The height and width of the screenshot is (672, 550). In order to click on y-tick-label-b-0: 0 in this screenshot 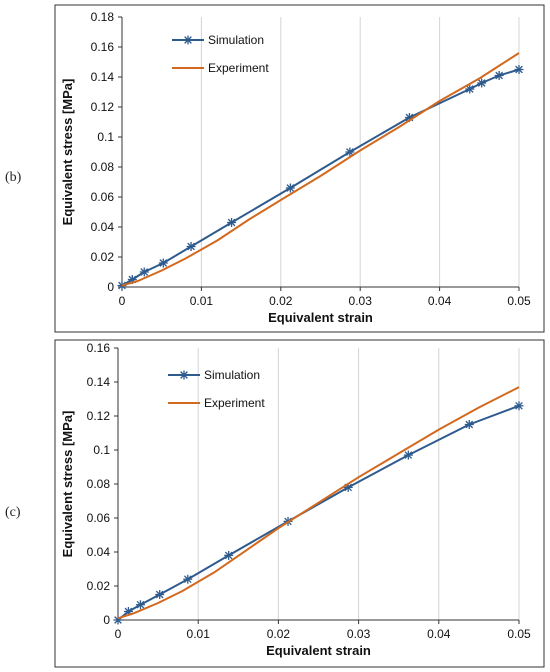, I will do `click(110, 287)`.